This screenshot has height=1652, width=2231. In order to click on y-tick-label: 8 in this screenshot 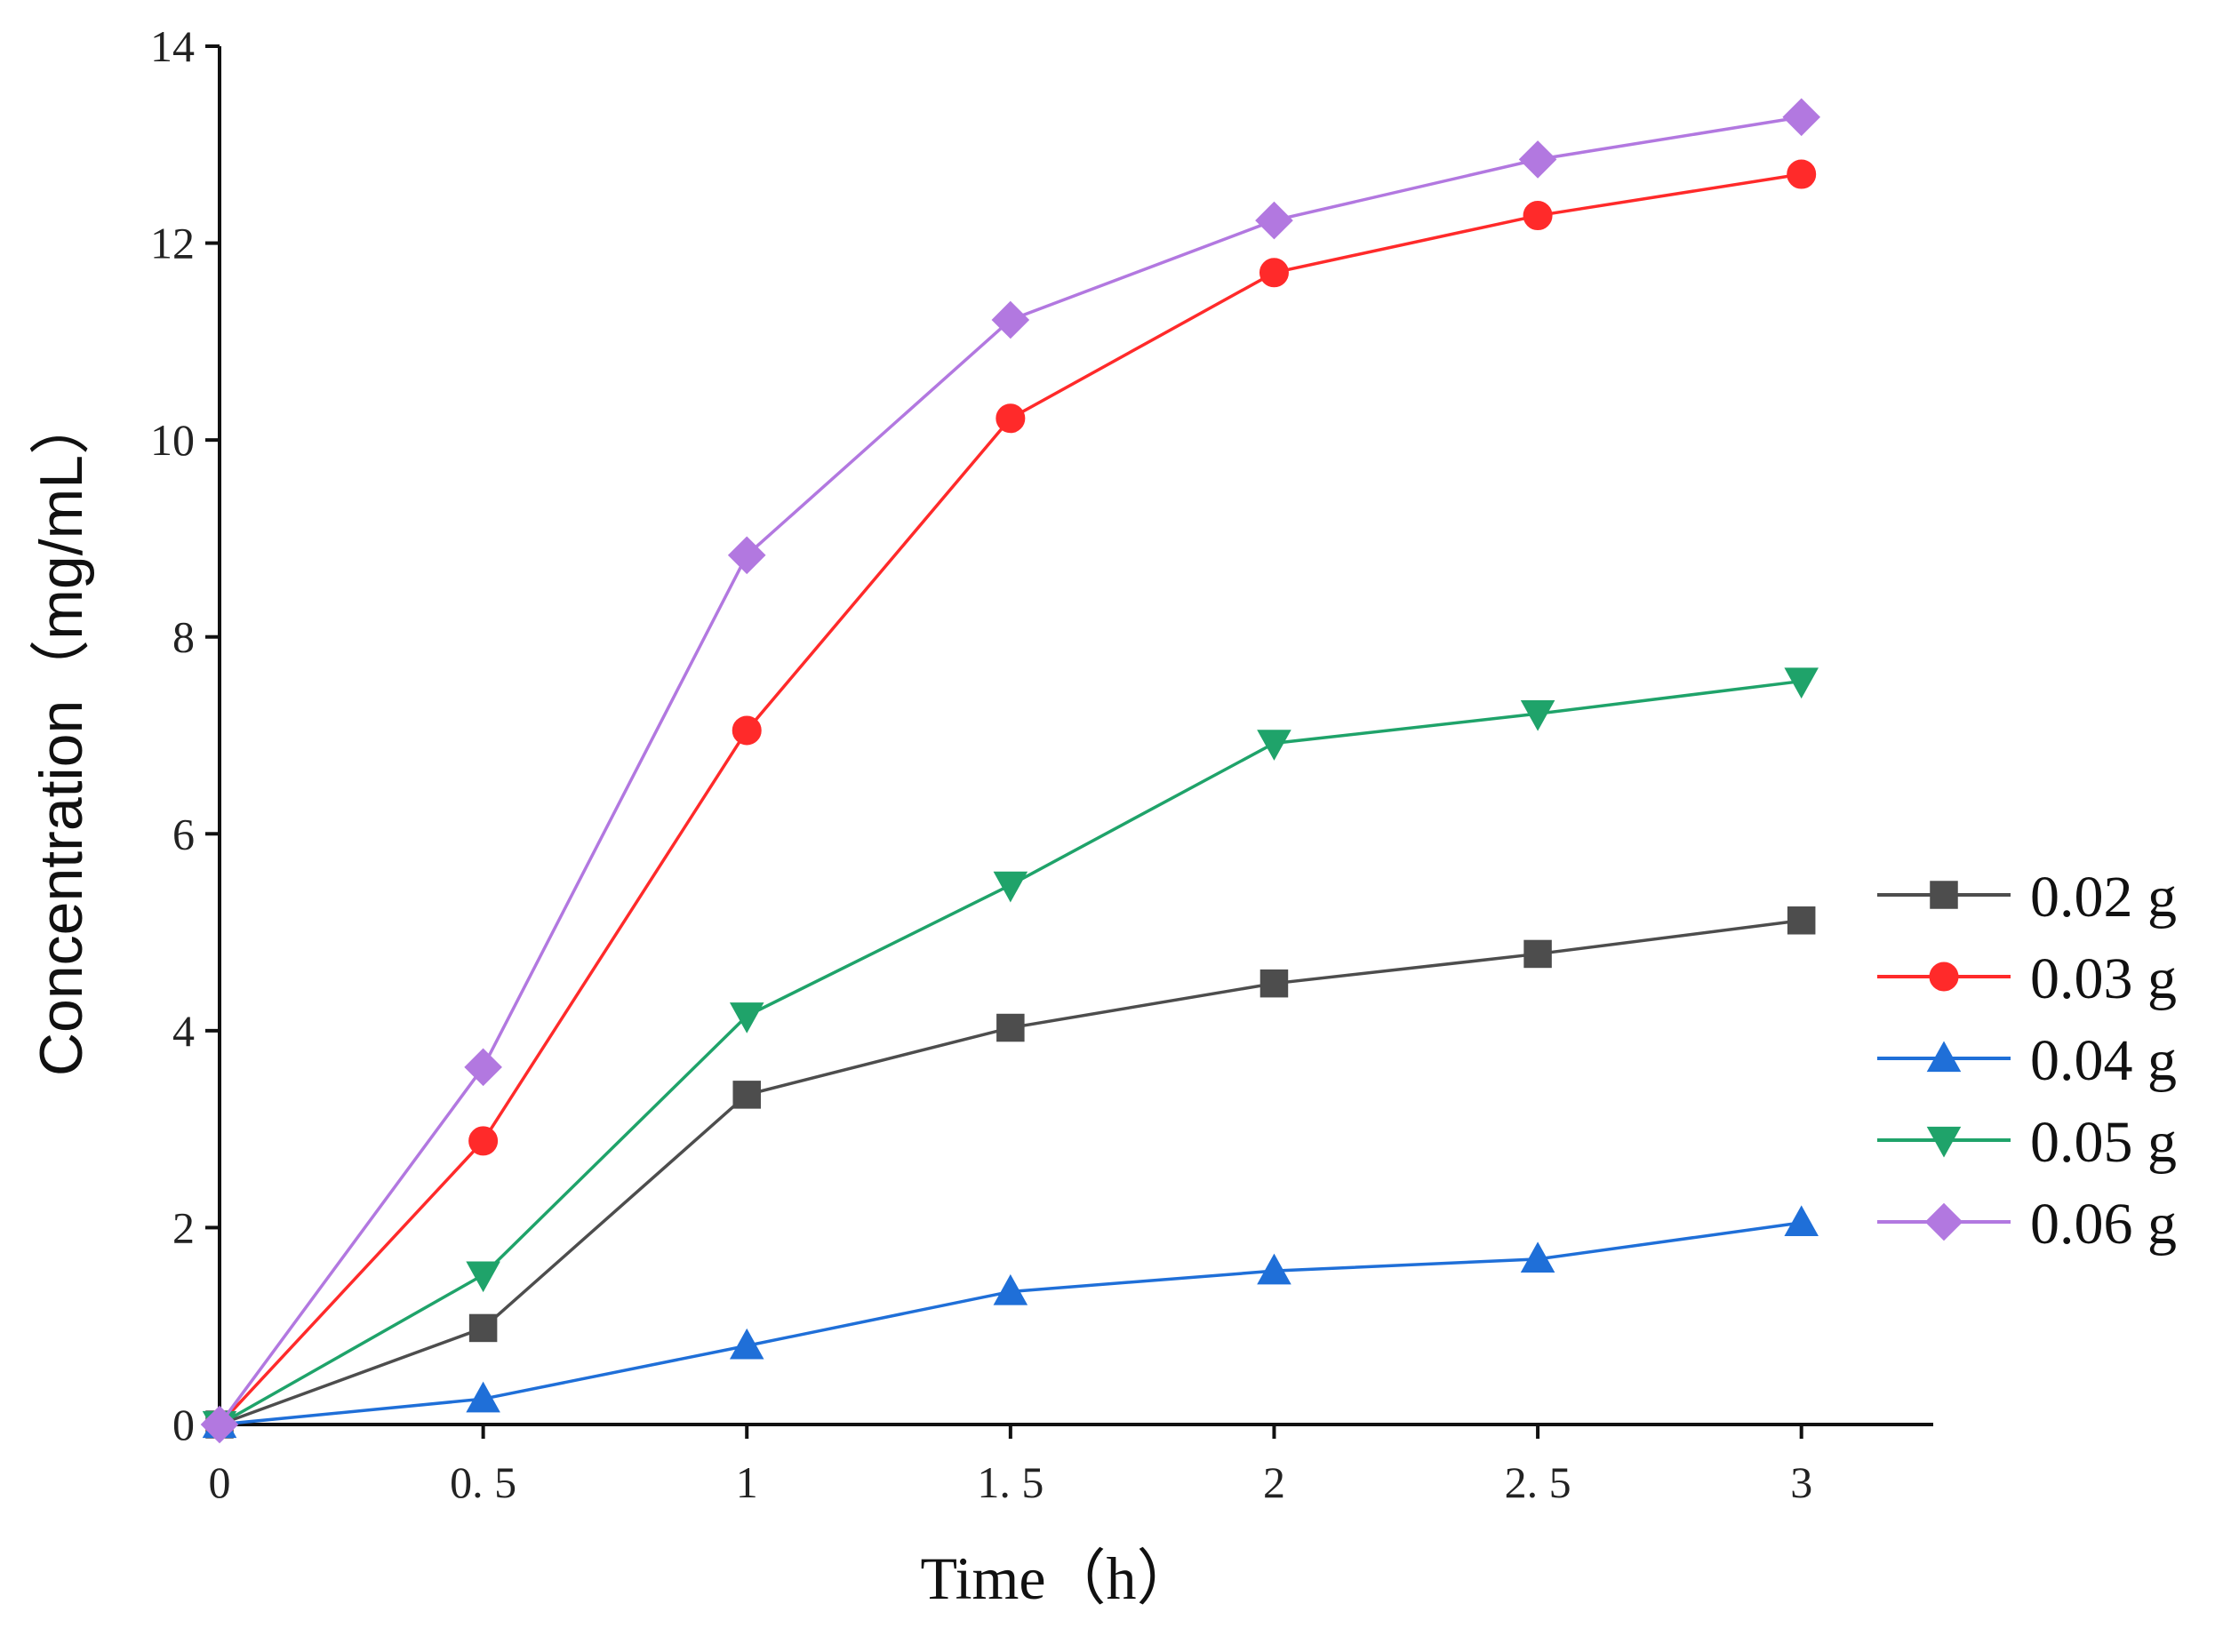, I will do `click(183, 637)`.